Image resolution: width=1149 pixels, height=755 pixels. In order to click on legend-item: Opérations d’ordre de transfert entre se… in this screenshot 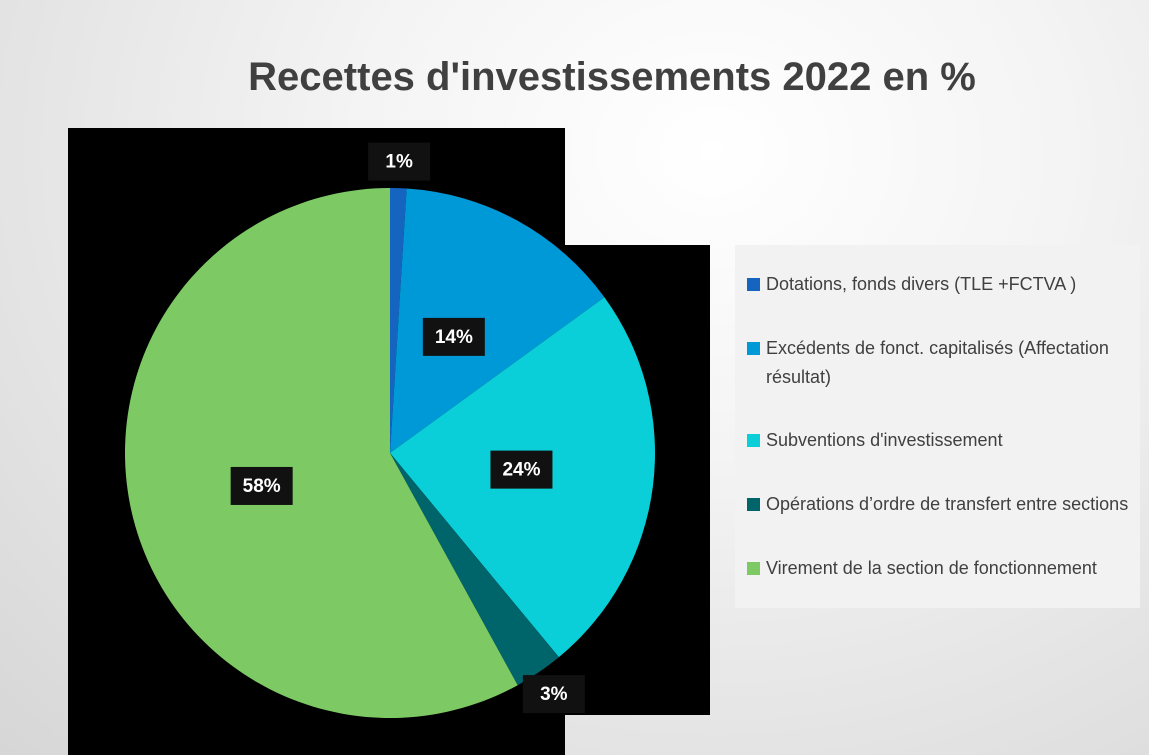, I will do `click(938, 504)`.